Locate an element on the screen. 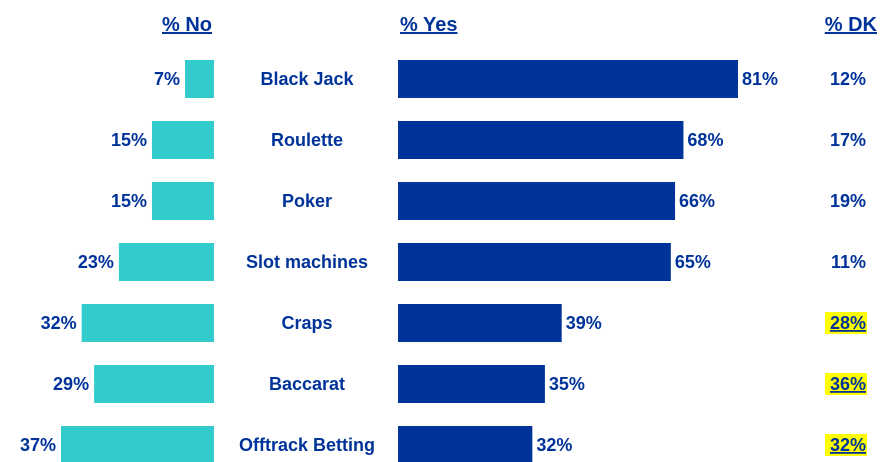 This screenshot has height=462, width=882. chart-row: 15% Poker 66% 19% is located at coordinates (488, 201).